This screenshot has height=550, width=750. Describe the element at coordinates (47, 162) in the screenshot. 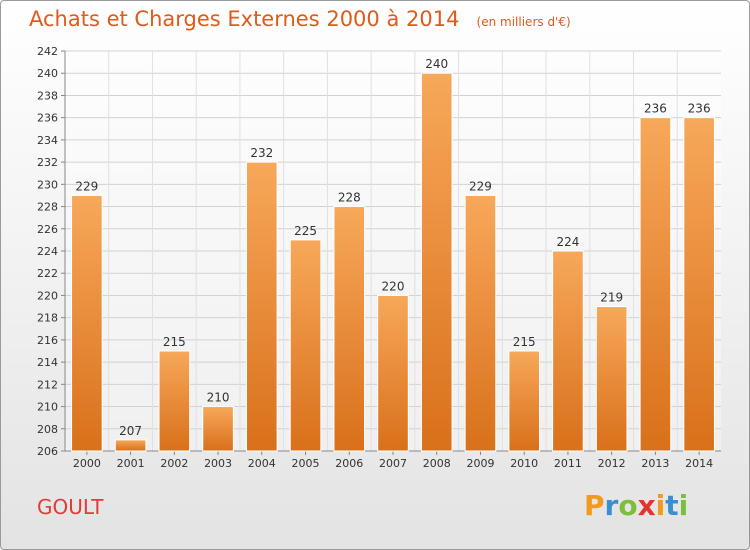

I see `y-tick-label: 232` at that location.